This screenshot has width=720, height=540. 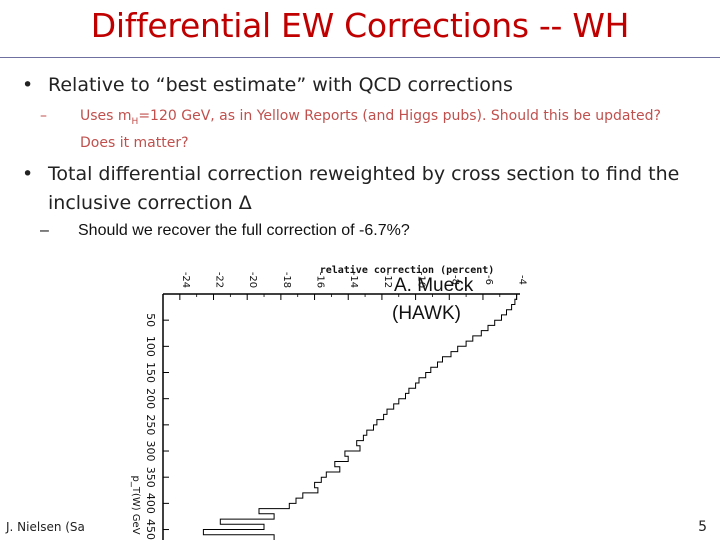 What do you see at coordinates (150, 320) in the screenshot?
I see `pt-tick-label: 50` at bounding box center [150, 320].